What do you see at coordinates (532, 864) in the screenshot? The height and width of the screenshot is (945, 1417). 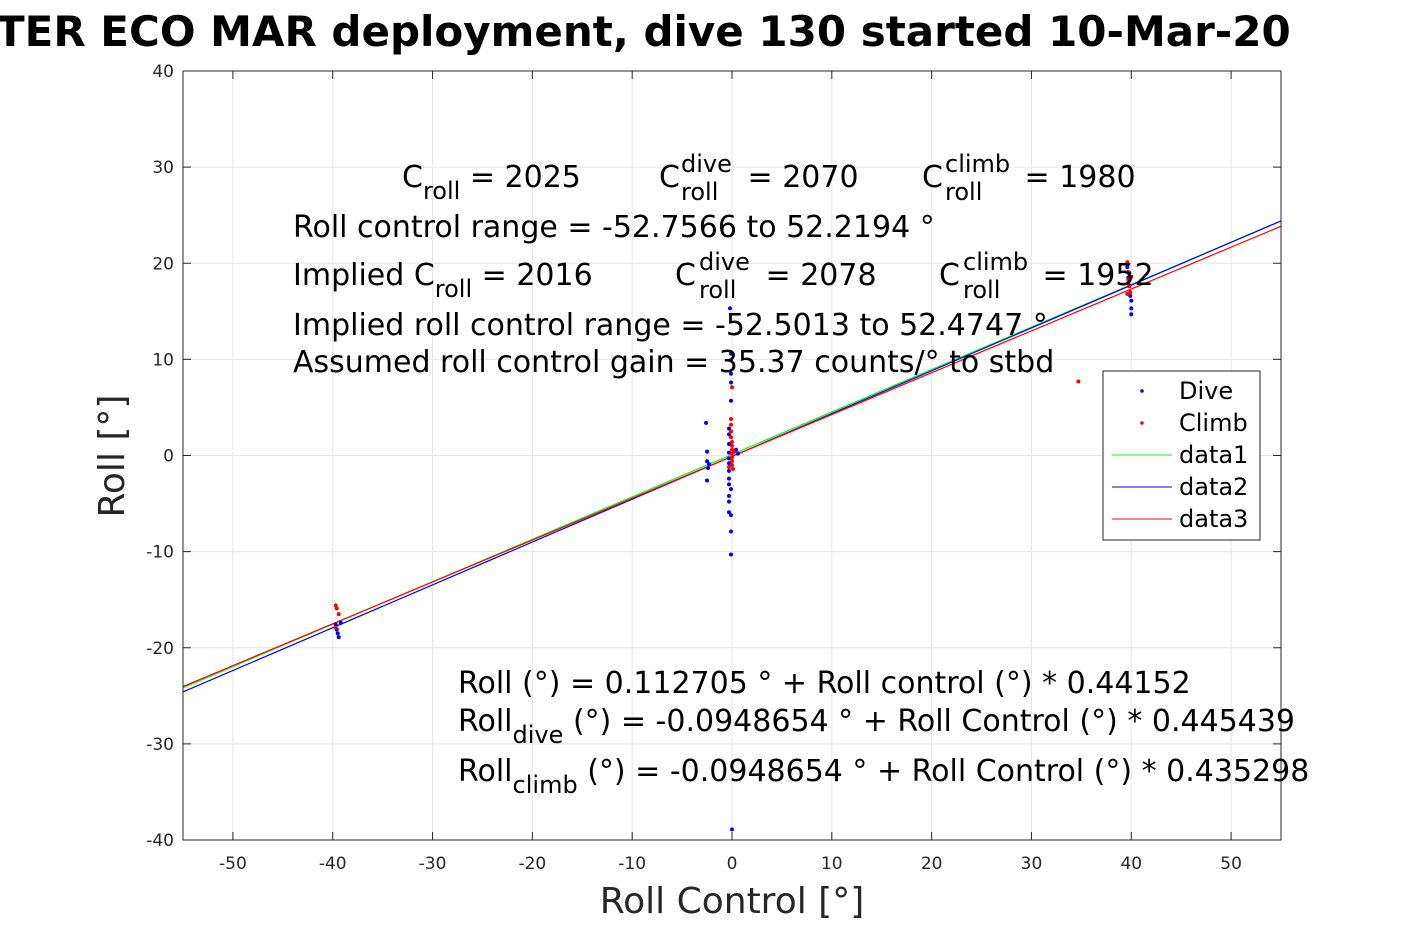 I see `x-tick-label: -20` at bounding box center [532, 864].